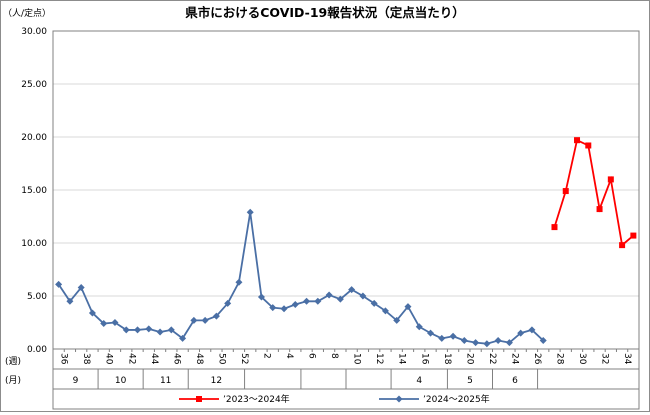  I want to click on legend-label: ’2024～2025年, so click(456, 399).